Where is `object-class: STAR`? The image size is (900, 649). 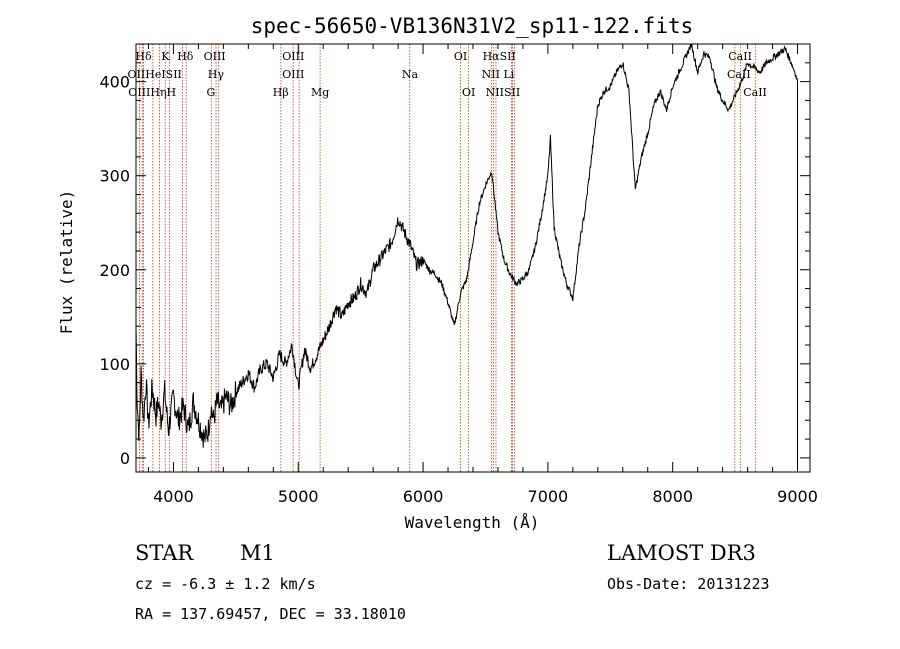 object-class: STAR is located at coordinates (164, 553).